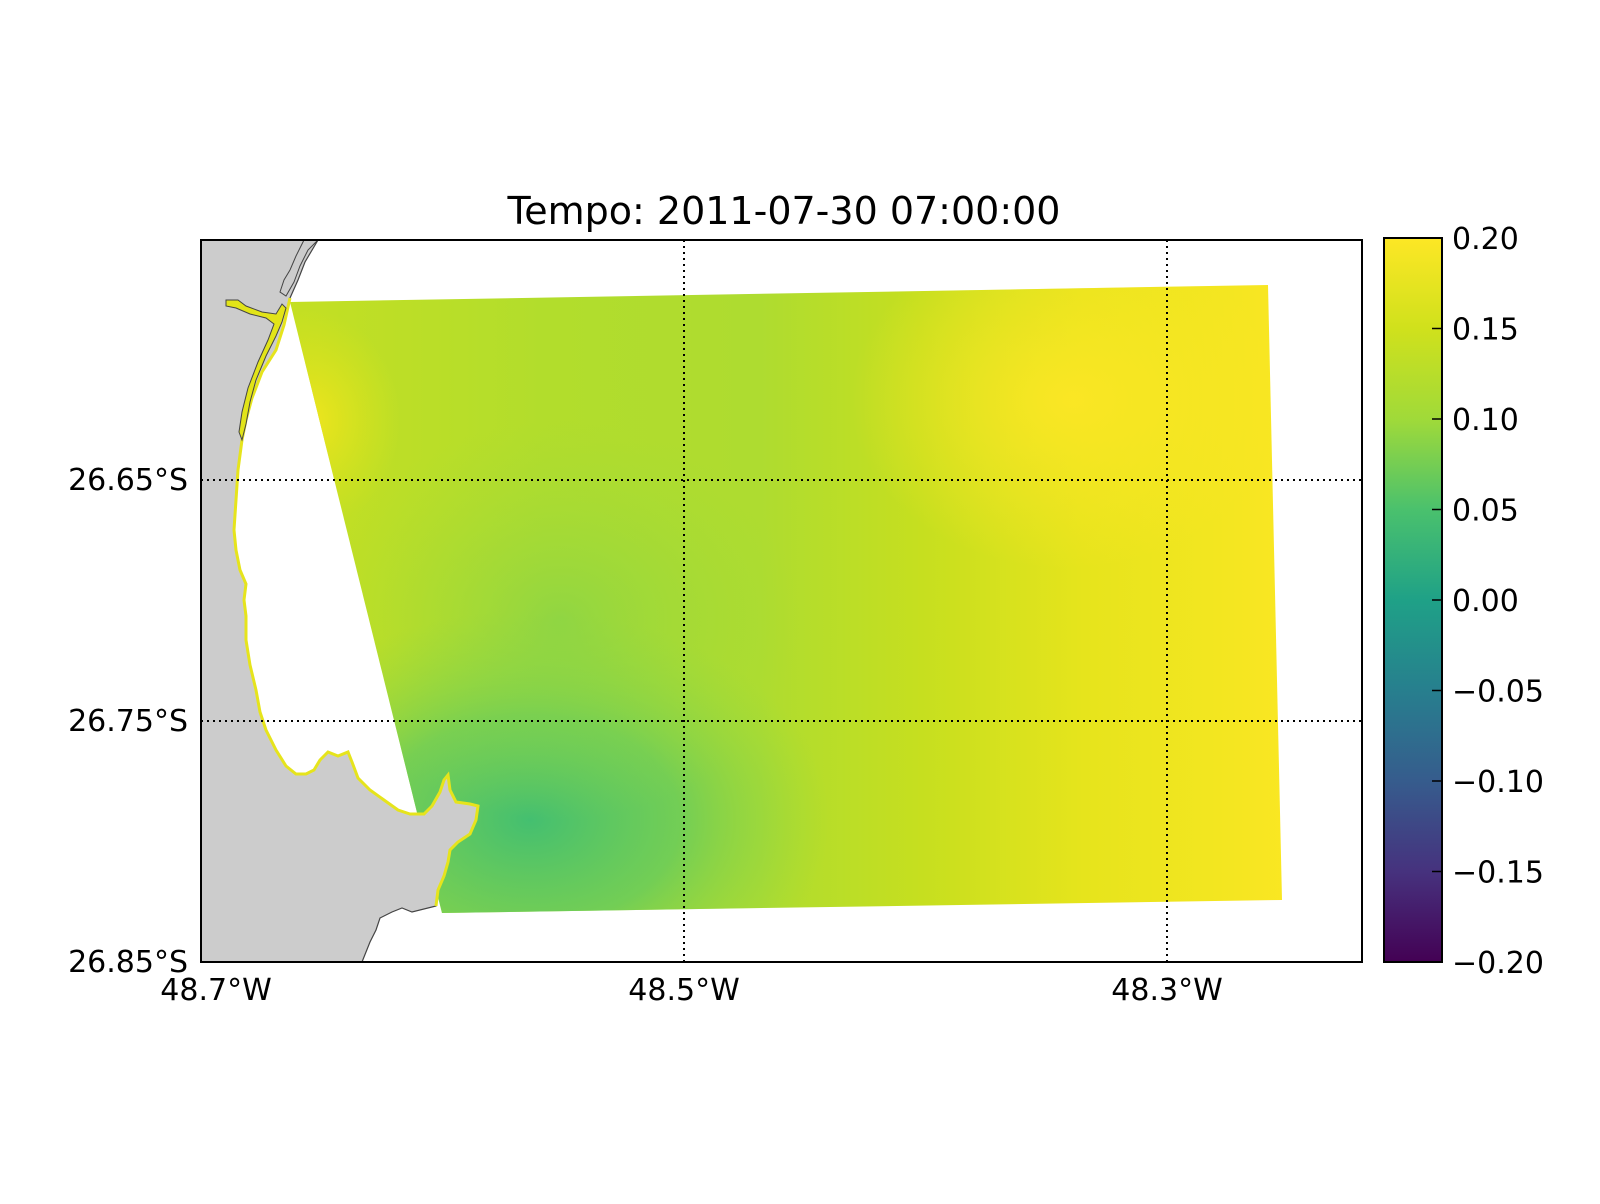 The width and height of the screenshot is (1600, 1204). Describe the element at coordinates (215, 990) in the screenshot. I see `x-tick-label: 48.7°W` at that location.